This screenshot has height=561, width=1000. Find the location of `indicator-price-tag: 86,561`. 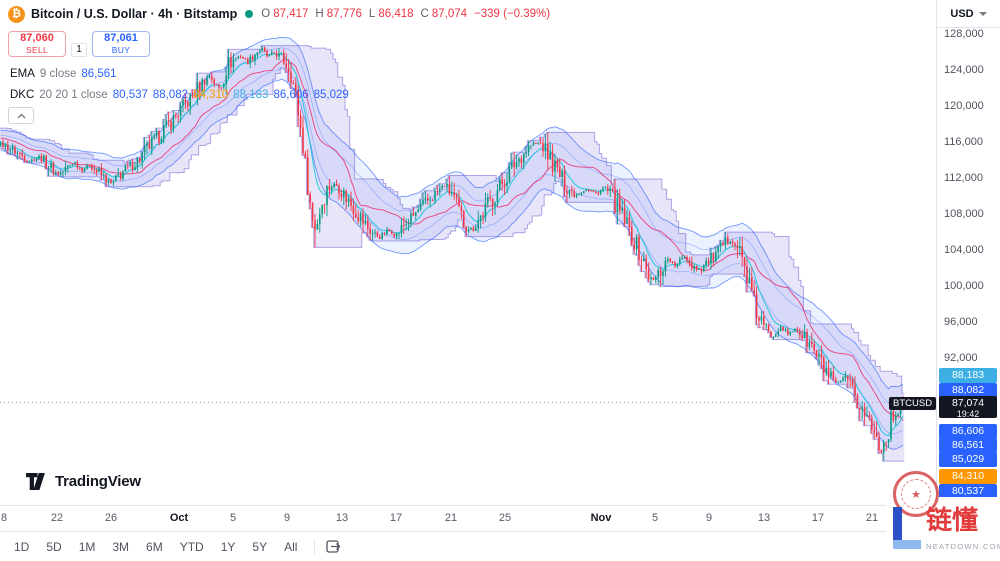

indicator-price-tag: 86,561 is located at coordinates (968, 445).